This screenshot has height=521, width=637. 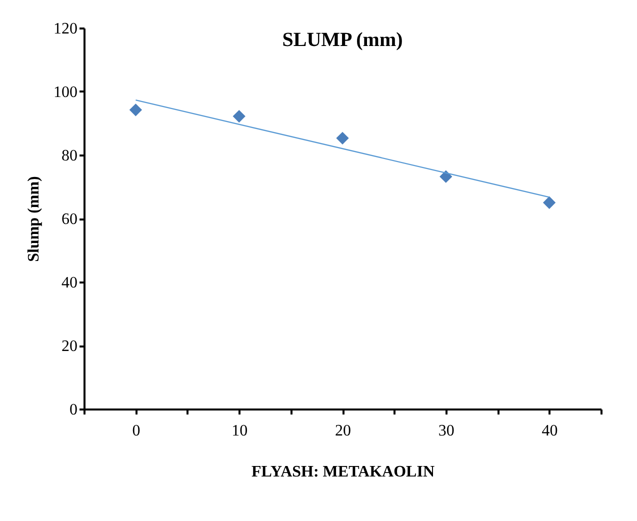 What do you see at coordinates (66, 92) in the screenshot?
I see `y-tick-label: 100` at bounding box center [66, 92].